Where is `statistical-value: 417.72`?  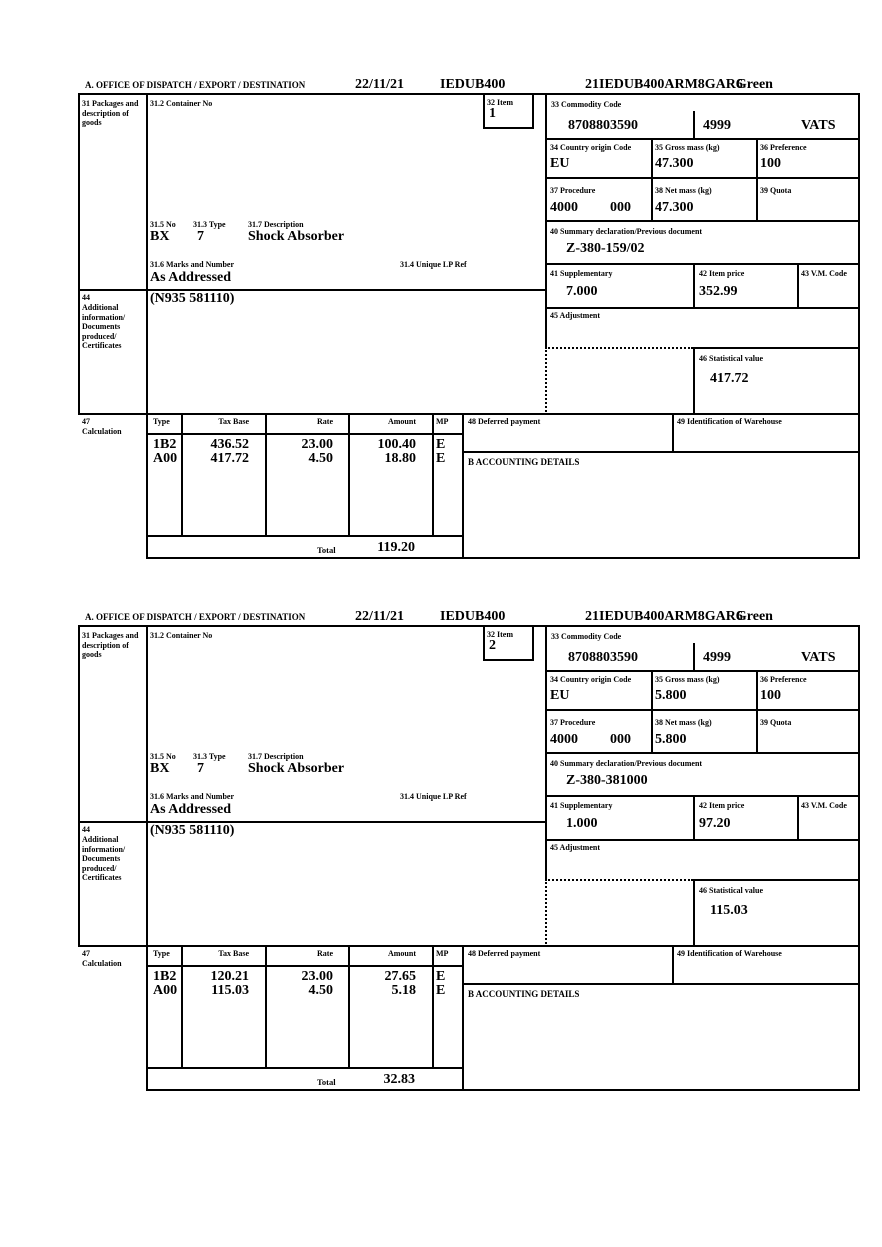
statistical-value: 417.72 is located at coordinates (729, 378).